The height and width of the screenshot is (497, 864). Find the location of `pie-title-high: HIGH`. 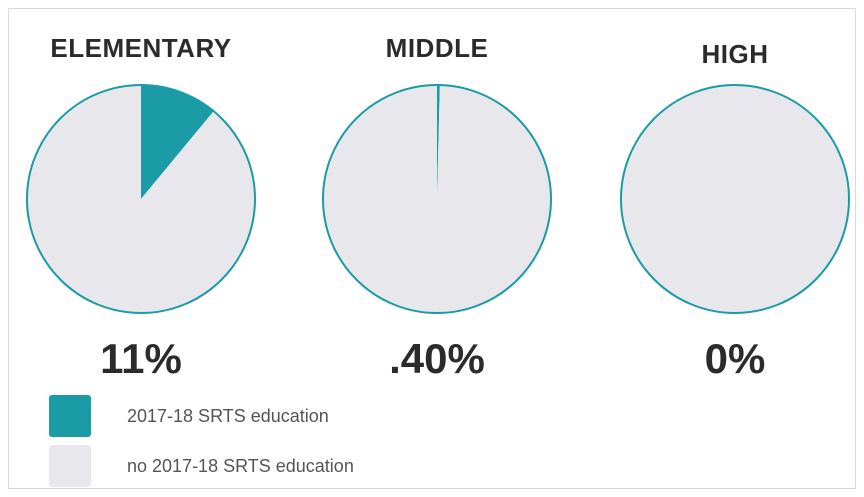

pie-title-high: HIGH is located at coordinates (735, 54).